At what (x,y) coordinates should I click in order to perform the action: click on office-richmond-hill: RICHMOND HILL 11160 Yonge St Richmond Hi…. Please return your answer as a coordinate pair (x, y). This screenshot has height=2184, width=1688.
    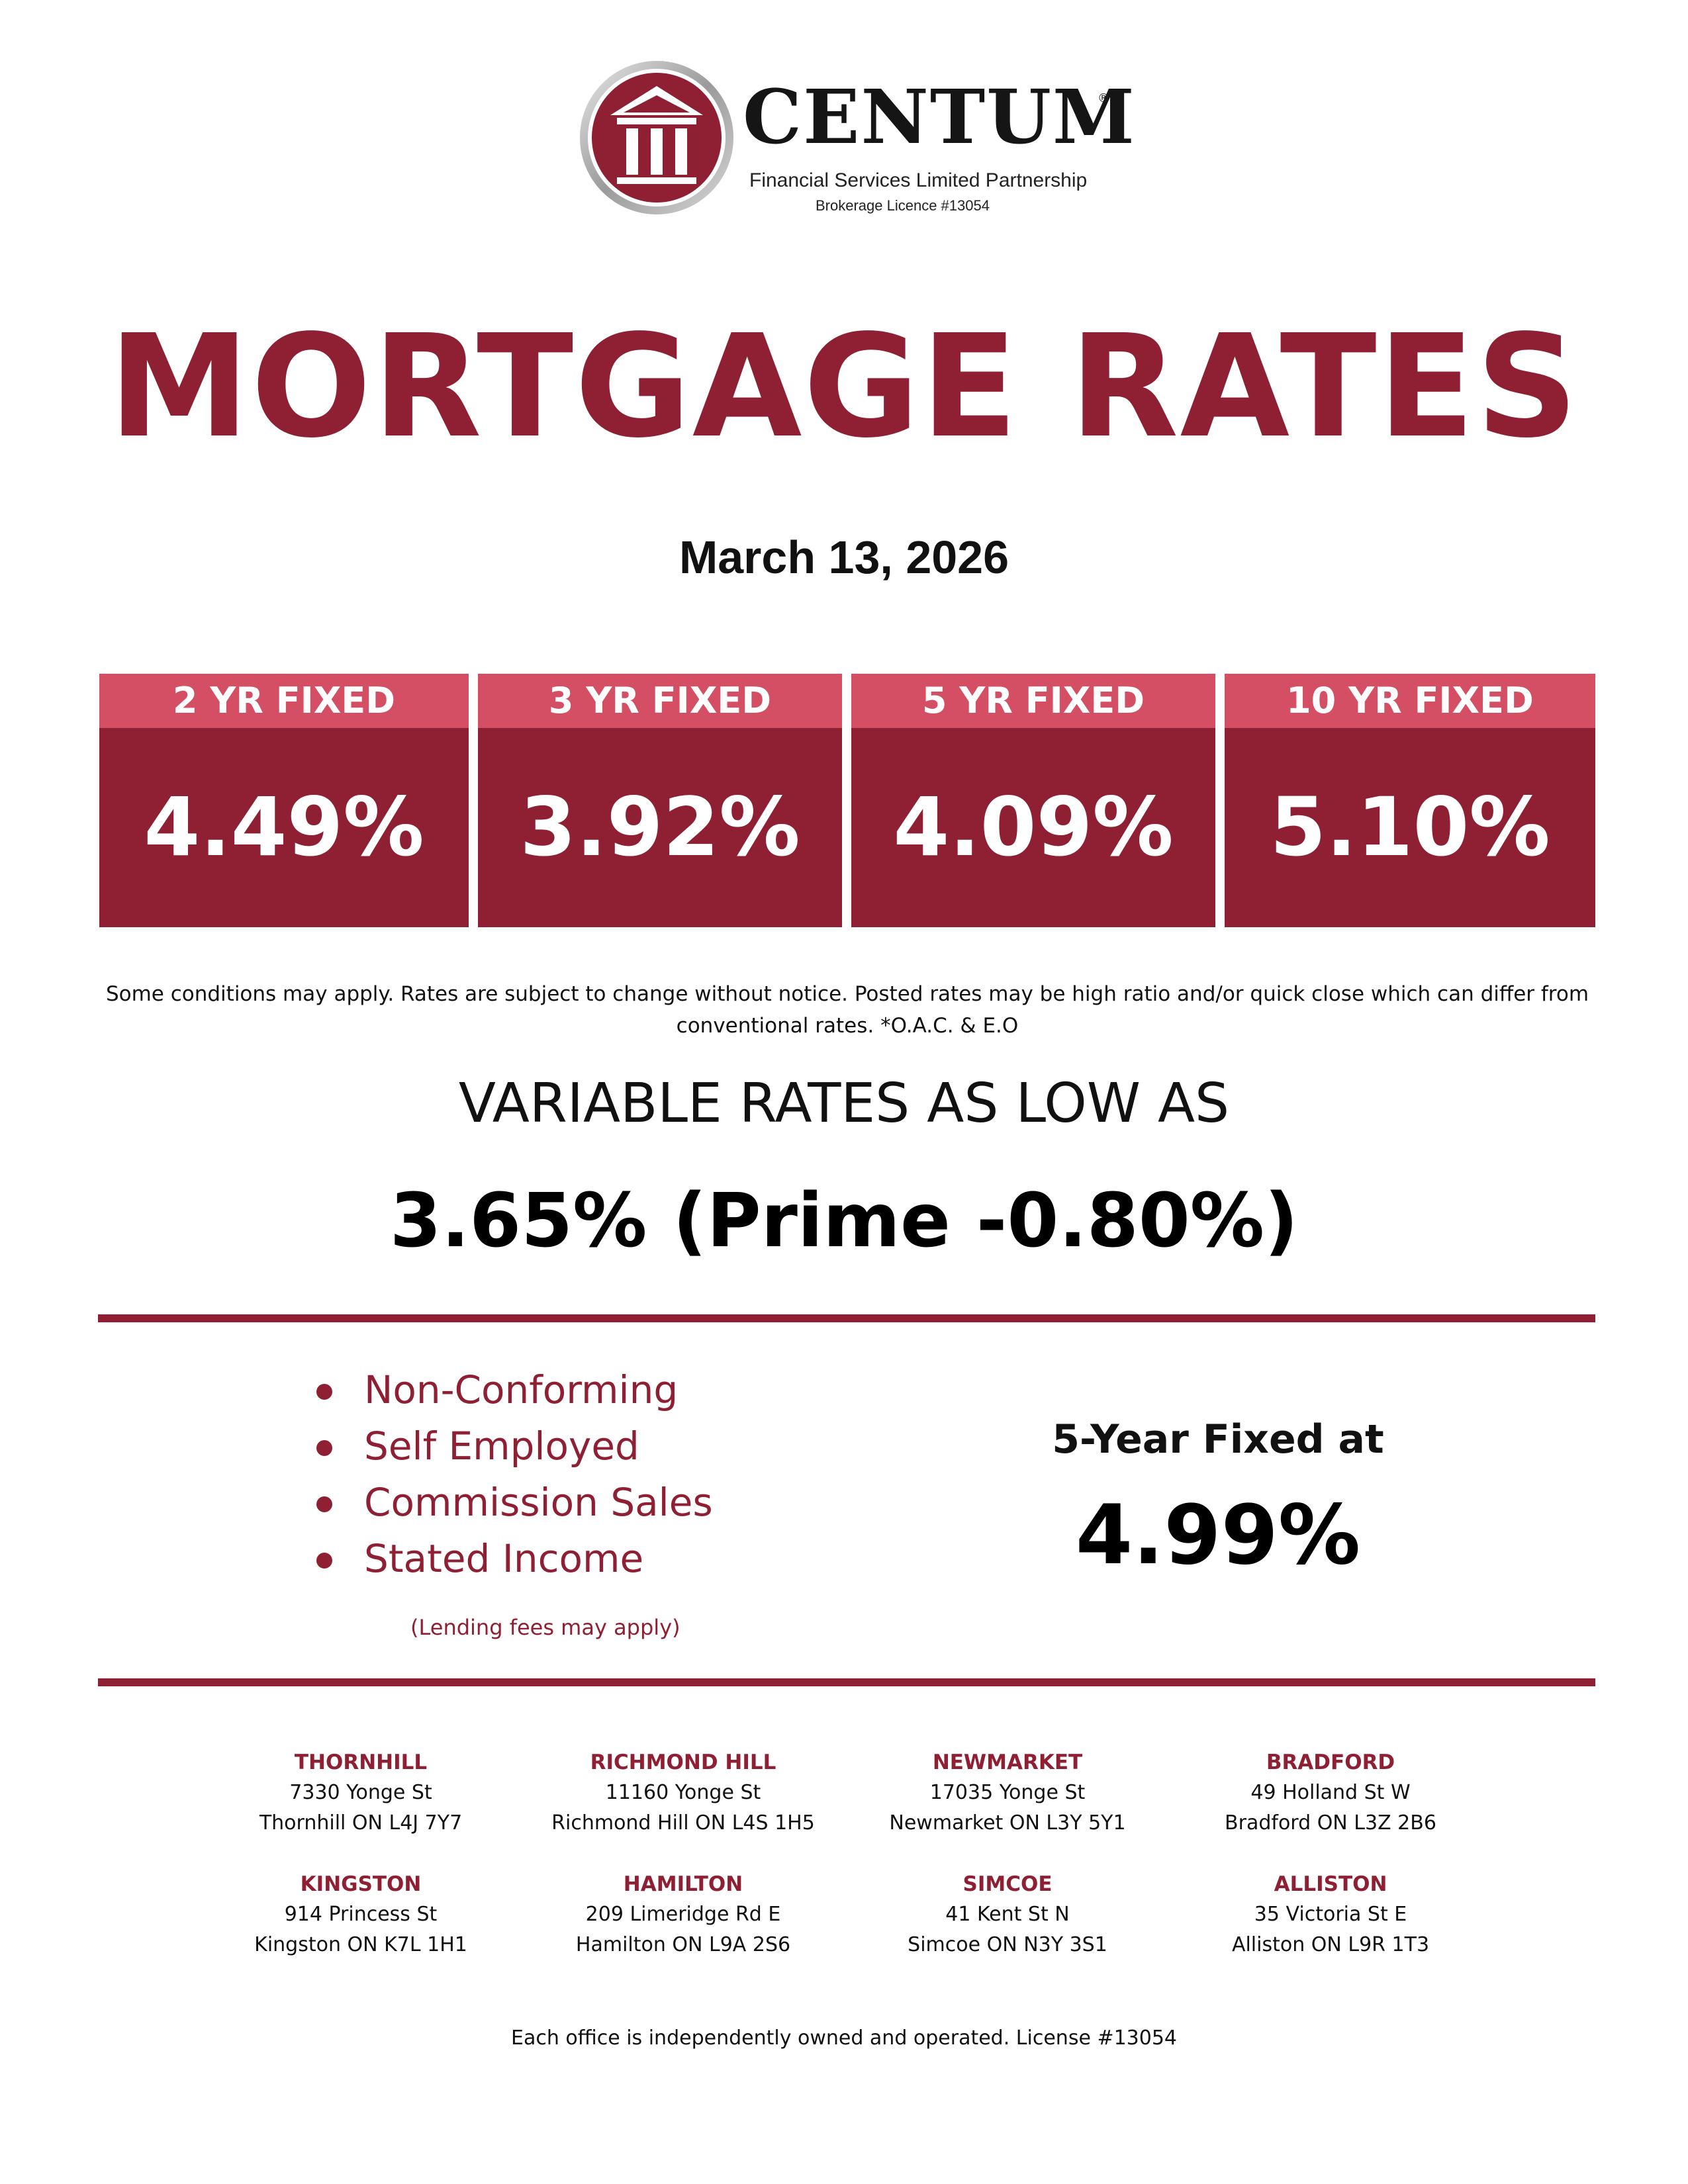
    Looking at the image, I should click on (683, 1793).